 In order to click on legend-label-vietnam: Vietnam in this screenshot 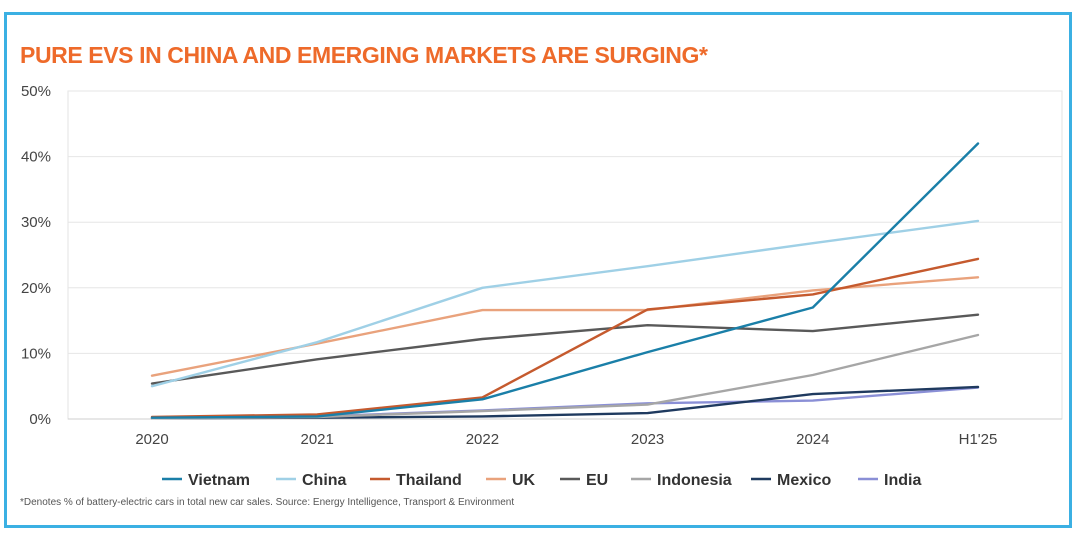, I will do `click(219, 480)`.